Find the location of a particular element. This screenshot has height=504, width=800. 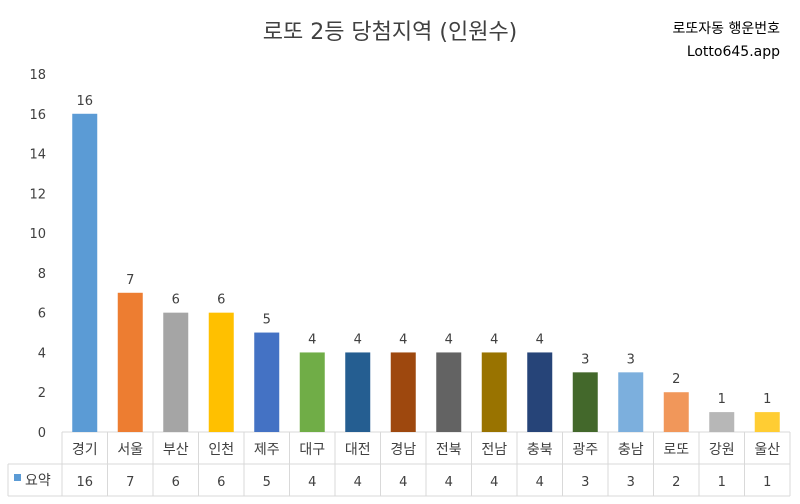

category-label: 인천 is located at coordinates (221, 450).